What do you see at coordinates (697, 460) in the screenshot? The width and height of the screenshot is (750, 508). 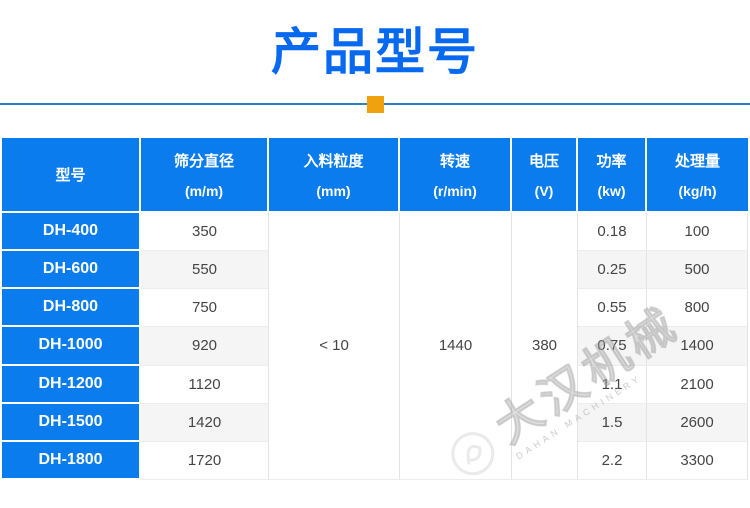 I see `capacity-cell: 3300` at bounding box center [697, 460].